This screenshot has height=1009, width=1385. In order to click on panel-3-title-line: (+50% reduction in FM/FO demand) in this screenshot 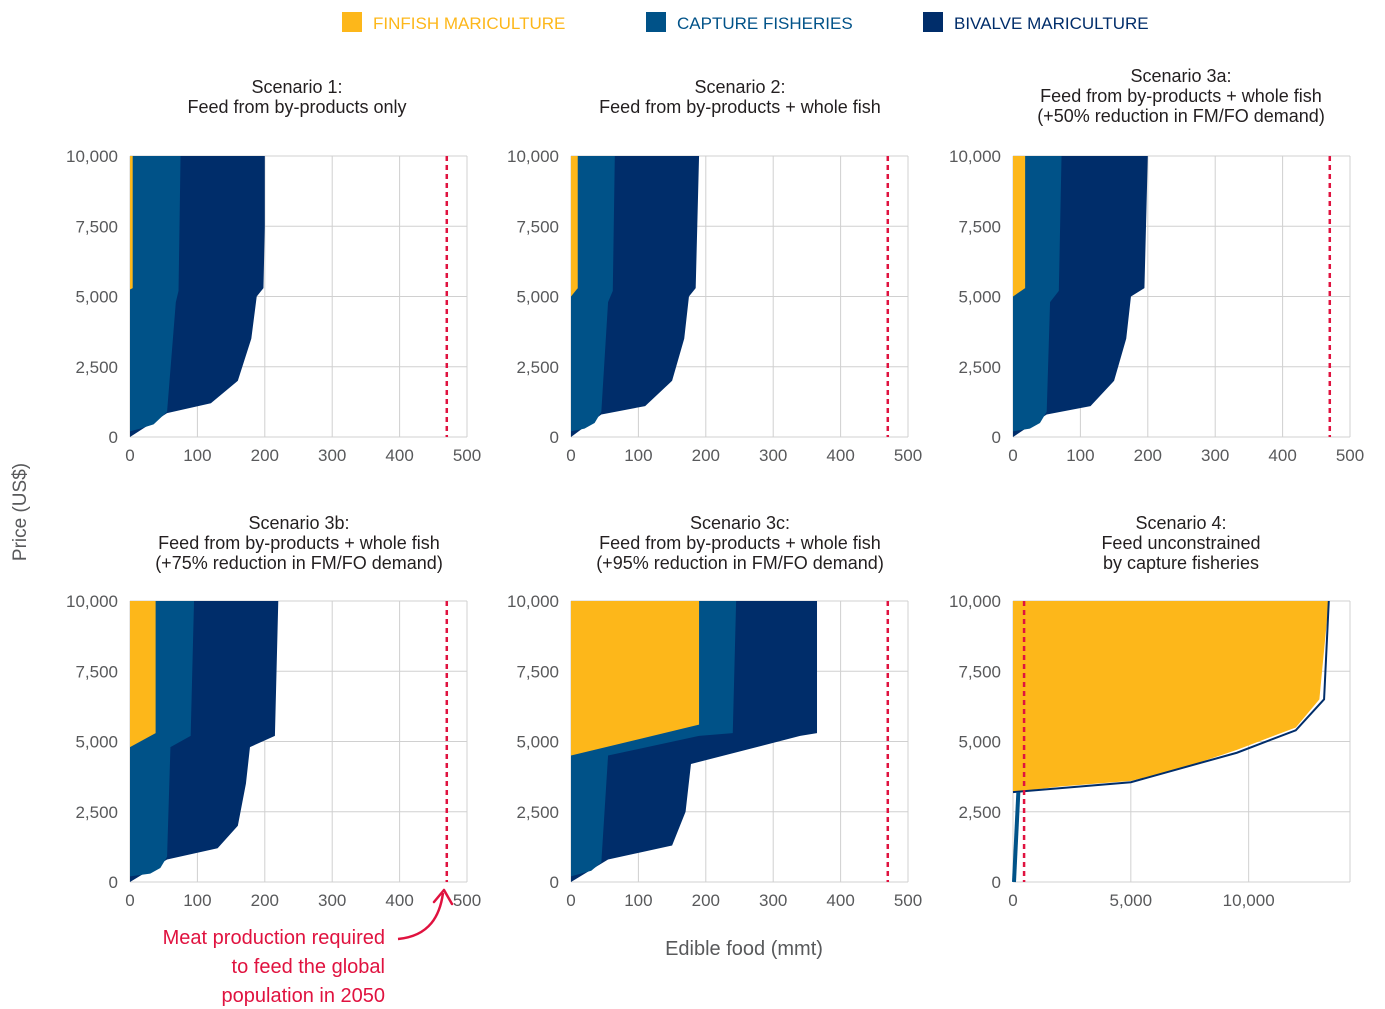, I will do `click(1181, 116)`.